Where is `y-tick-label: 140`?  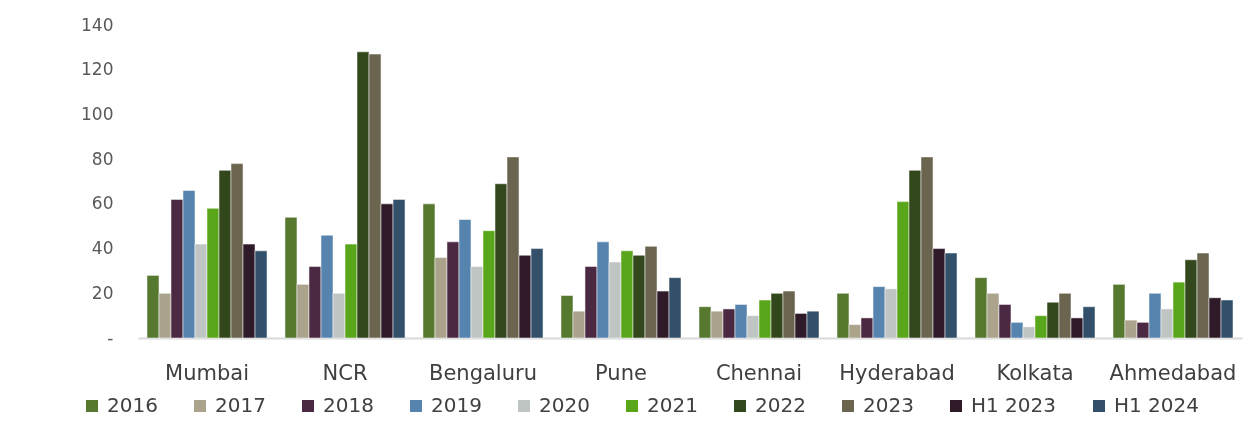 y-tick-label: 140 is located at coordinates (97, 24).